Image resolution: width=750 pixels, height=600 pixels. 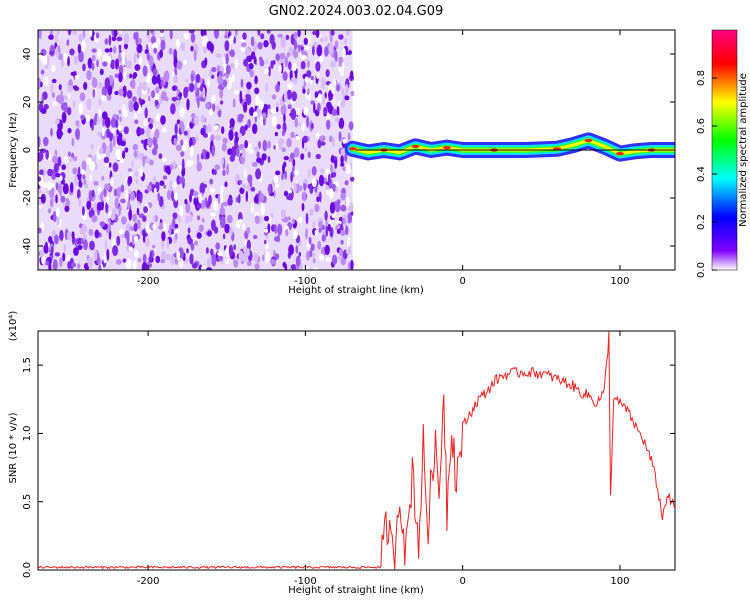 I want to click on spectrogram-y-label: Frequency (Hz), so click(x=13, y=150).